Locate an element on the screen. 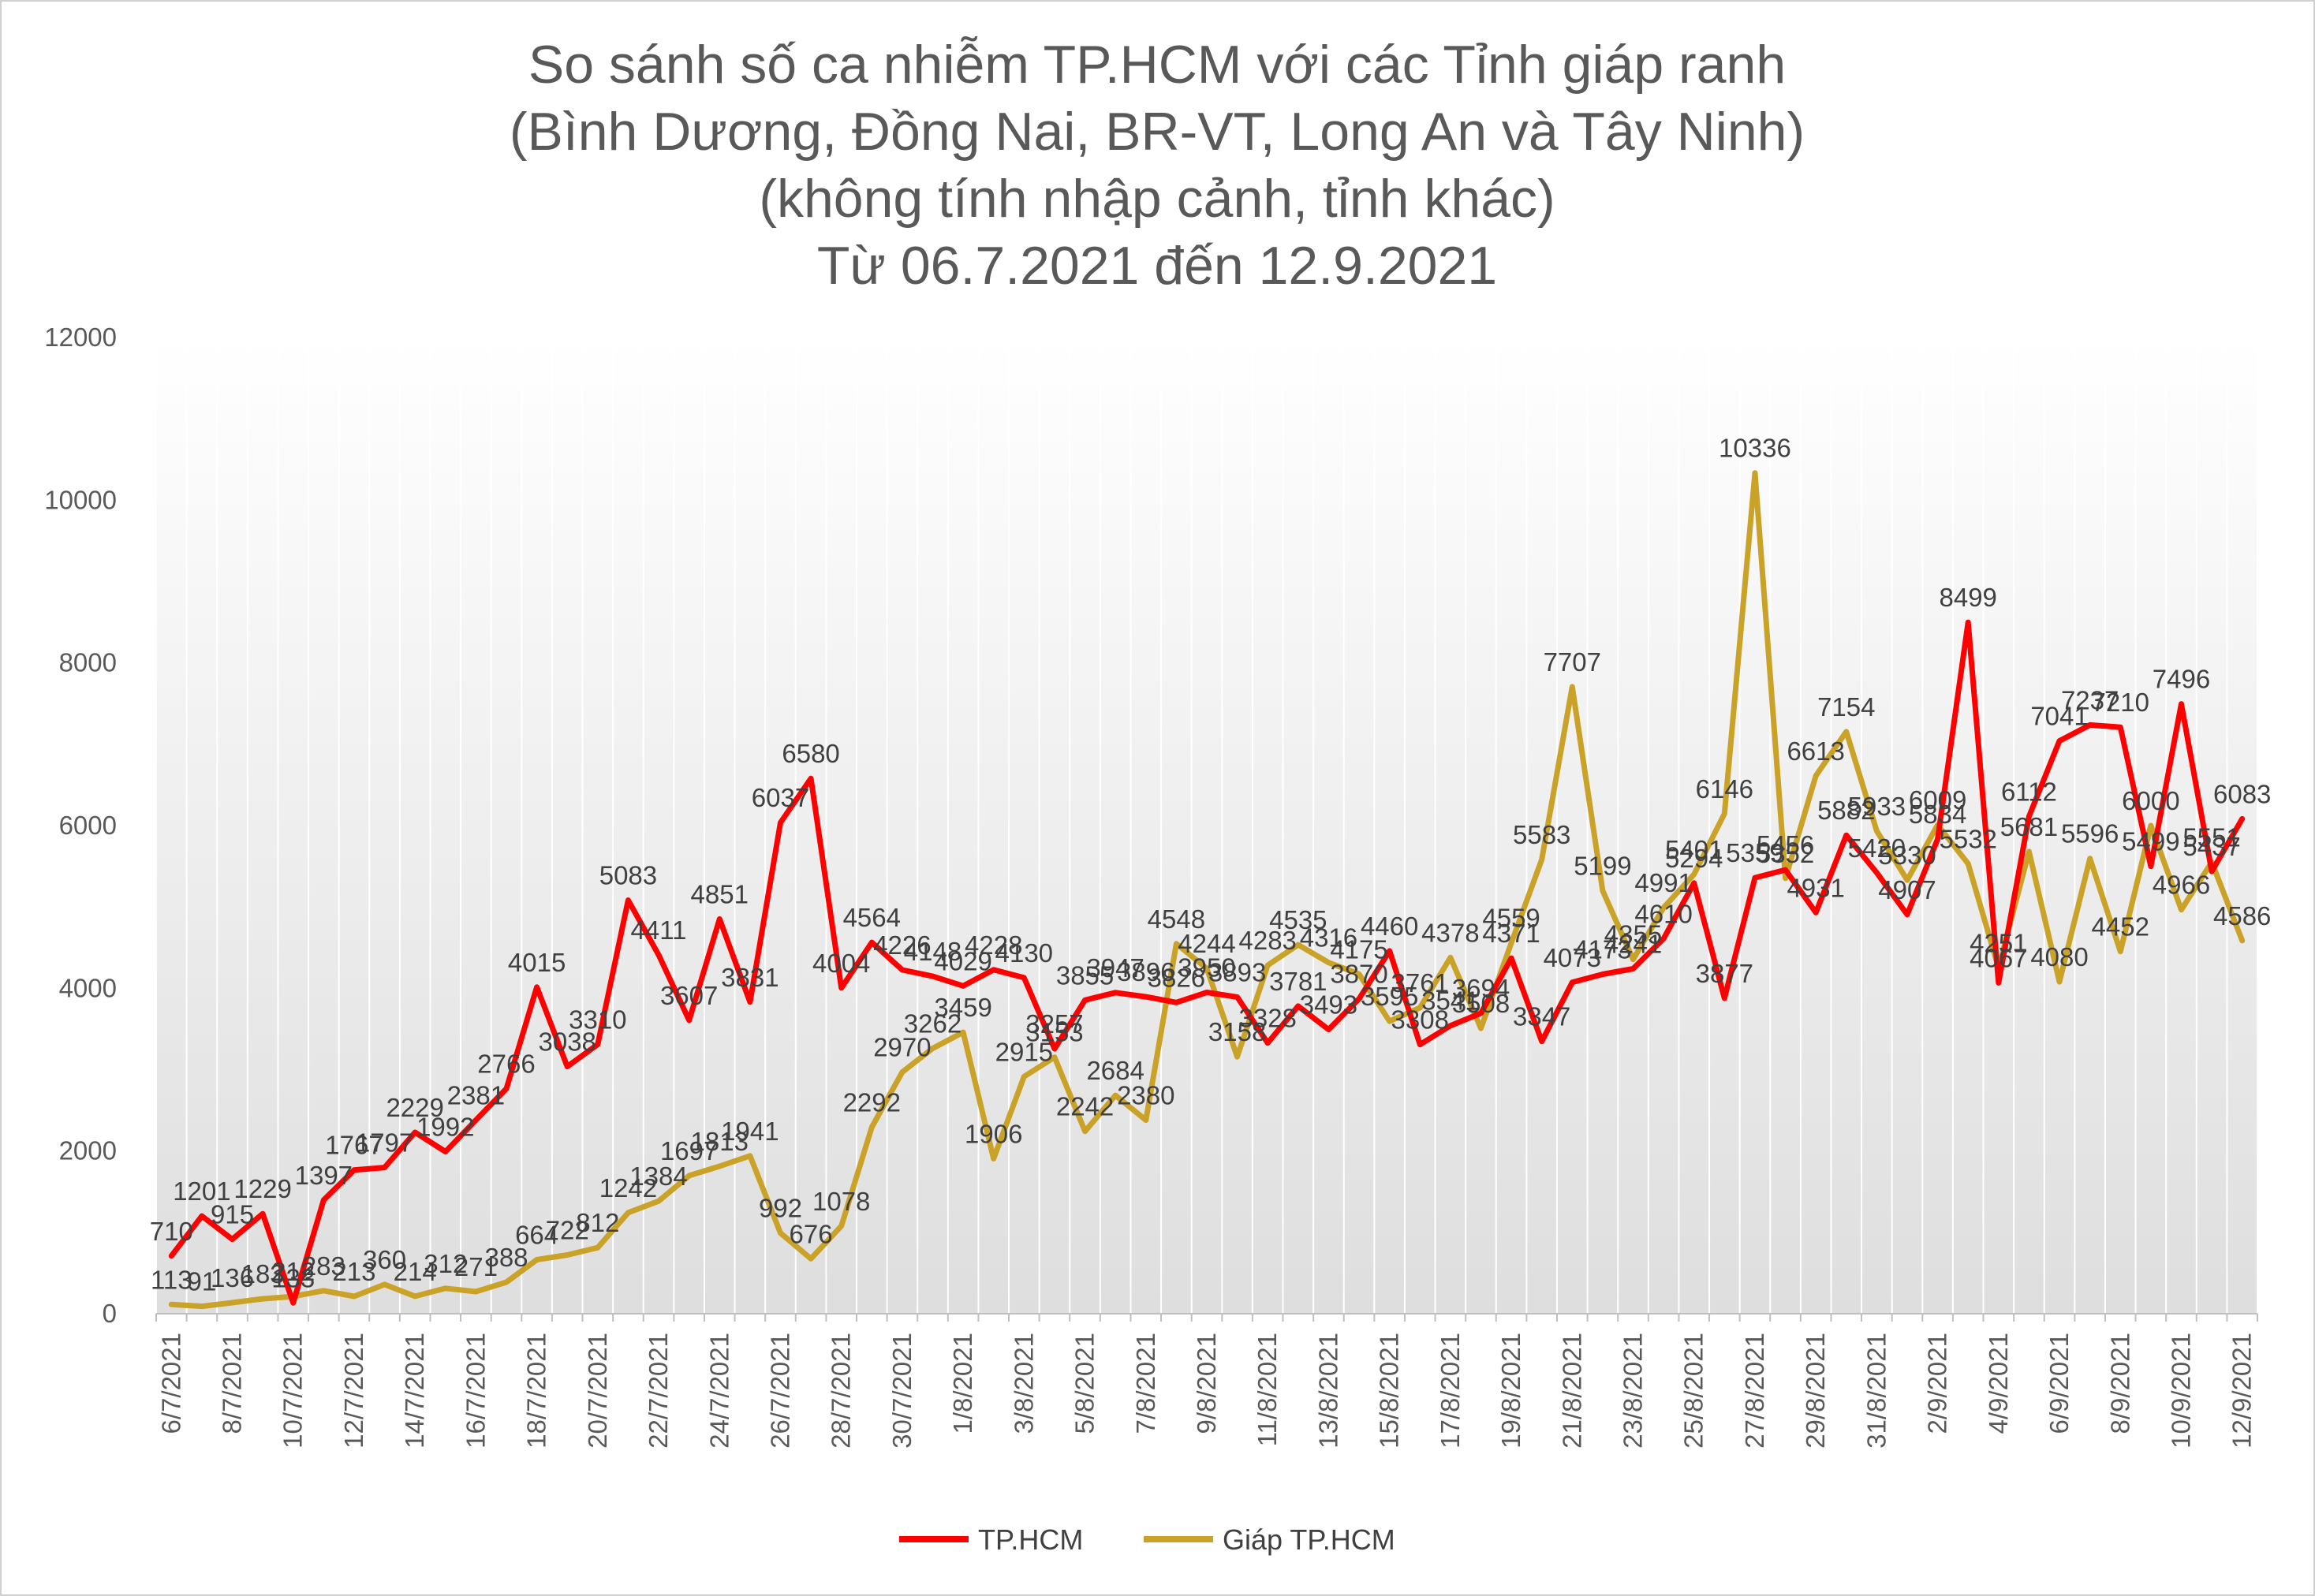  data-label-tphcm: 4029 is located at coordinates (962, 960).